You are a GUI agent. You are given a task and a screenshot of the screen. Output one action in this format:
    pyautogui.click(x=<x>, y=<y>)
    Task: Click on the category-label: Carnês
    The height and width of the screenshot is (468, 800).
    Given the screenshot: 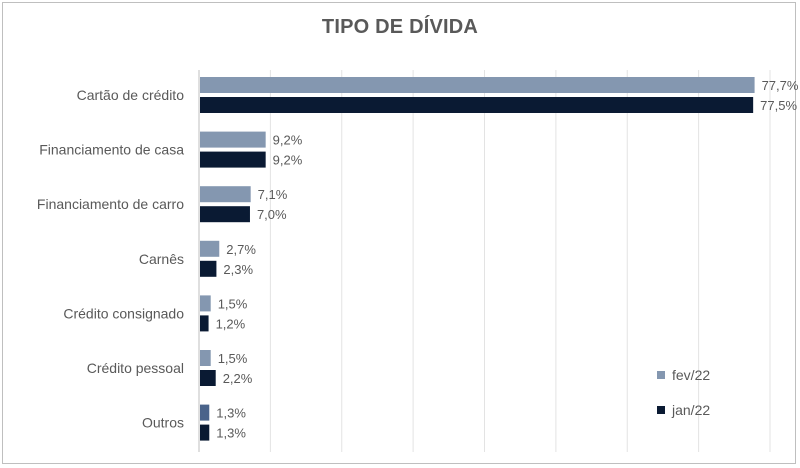 What is the action you would take?
    pyautogui.click(x=161, y=259)
    